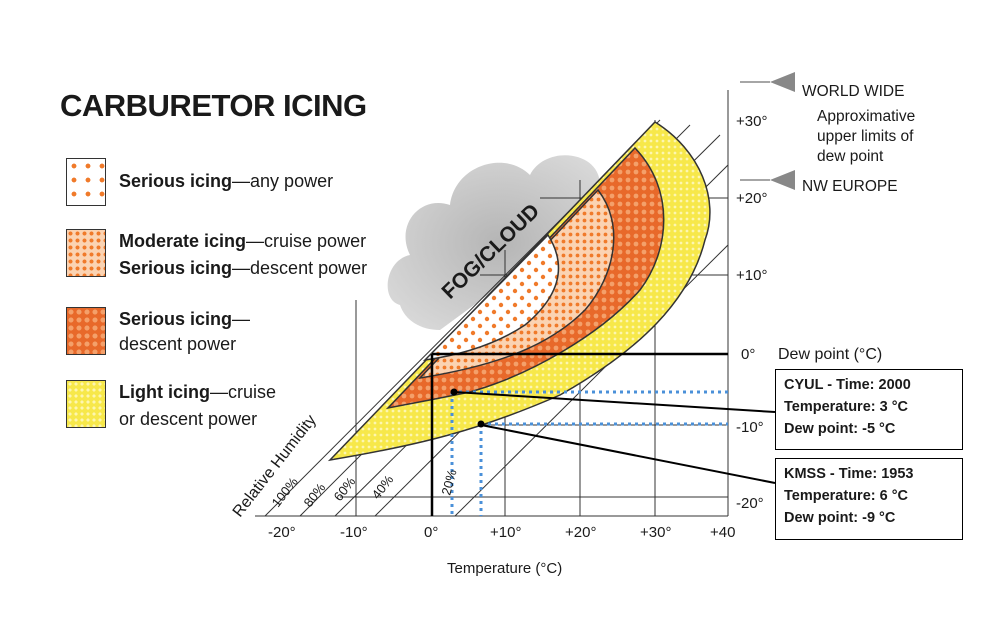 The image size is (1000, 622). What do you see at coordinates (849, 474) in the screenshot?
I see `station-label: KMSS - Time: 1953` at bounding box center [849, 474].